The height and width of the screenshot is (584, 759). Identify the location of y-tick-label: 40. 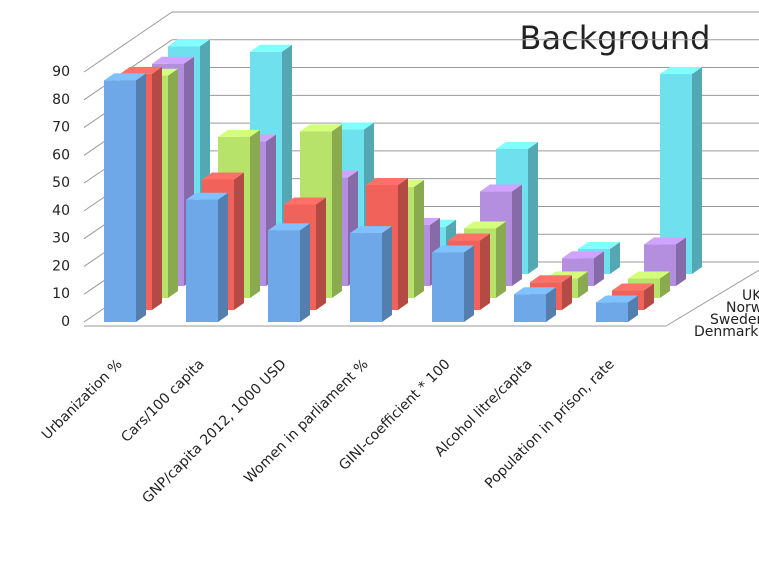
(61, 211).